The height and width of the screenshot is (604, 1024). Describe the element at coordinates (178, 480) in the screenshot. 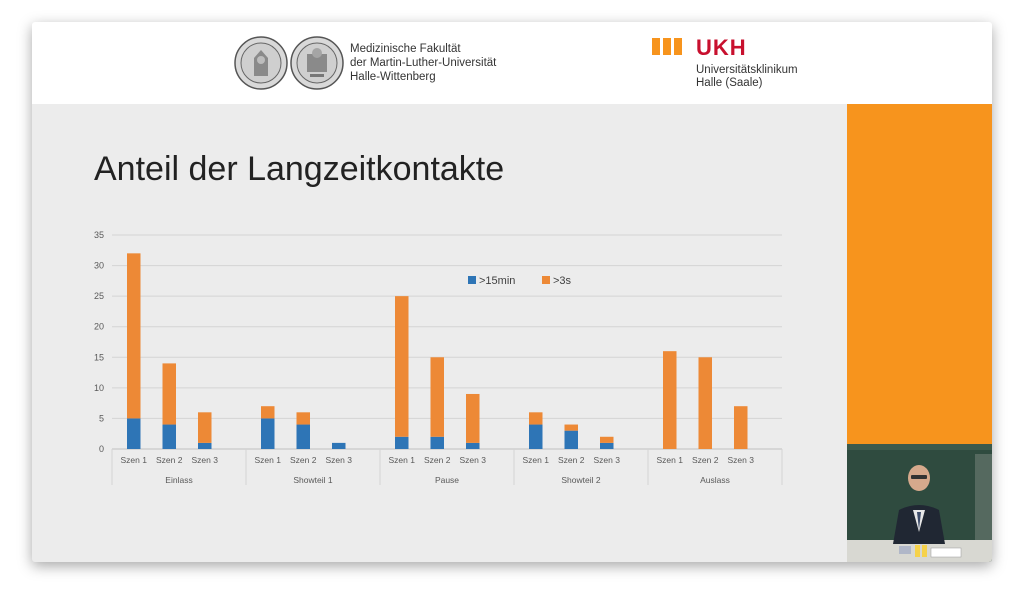

I see `group-label: Einlass` at that location.